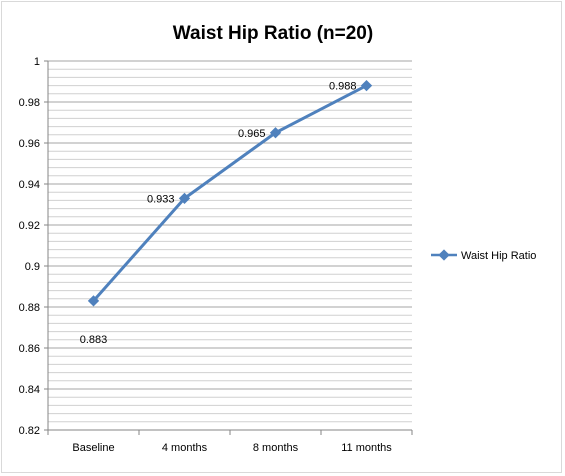  I want to click on y-axis-ticks: 0.82 0.84 0.86 0.88 0.9 0.92 0.94 0.96 0.98 1, so click(29, 246).